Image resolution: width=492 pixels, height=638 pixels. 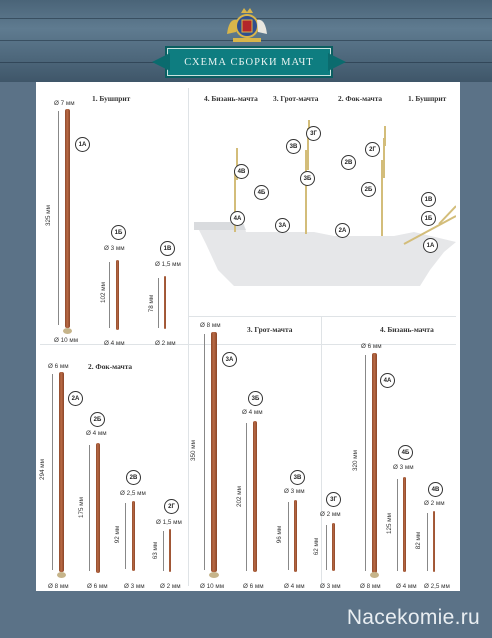 What do you see at coordinates (419, 540) in the screenshot?
I see `rod-4v-length: 82 мм` at bounding box center [419, 540].